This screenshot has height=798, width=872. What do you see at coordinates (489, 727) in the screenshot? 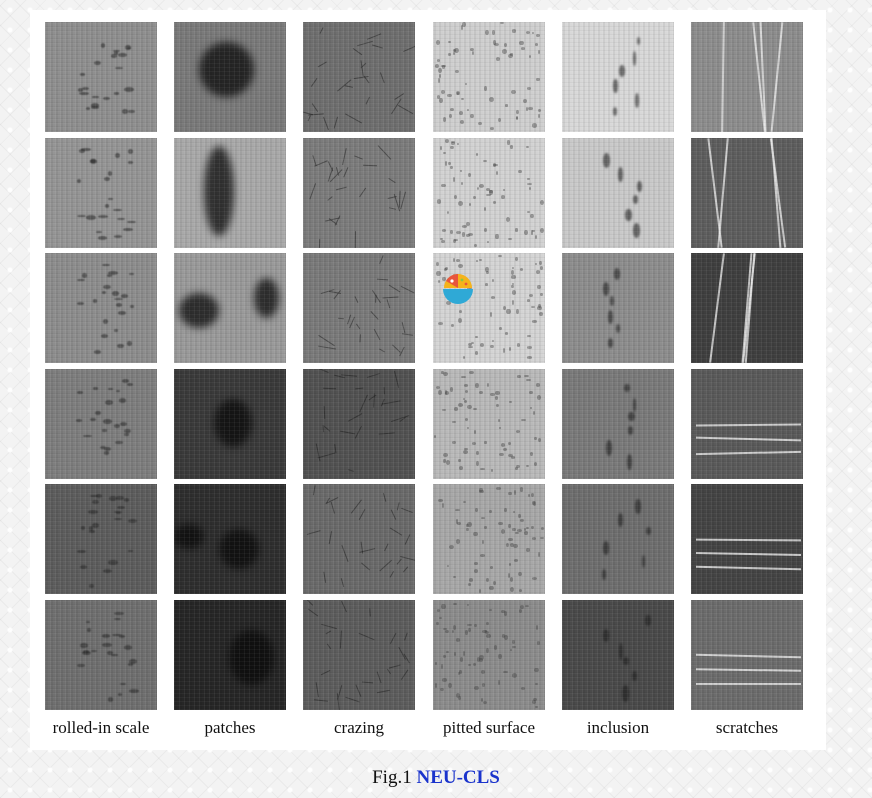
I see `column-label-pitted: pitted surface` at bounding box center [489, 727].